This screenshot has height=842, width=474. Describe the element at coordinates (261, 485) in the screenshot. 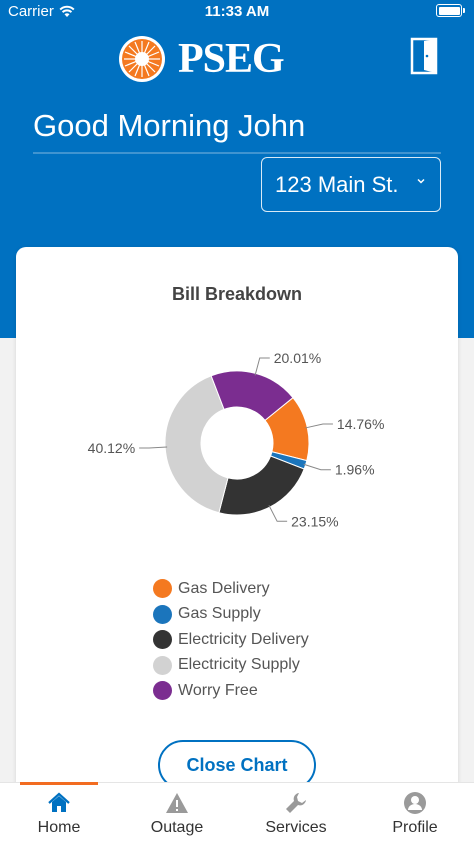

I see `donut-slice-electricity-delivery` at that location.